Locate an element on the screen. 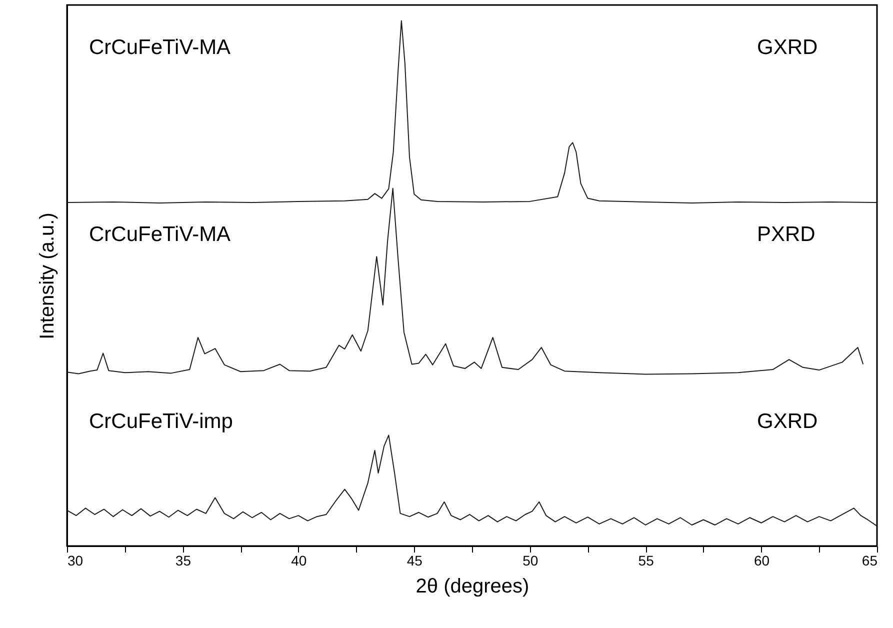 Image resolution: width=893 pixels, height=628 pixels. x-tick-label: 30 is located at coordinates (76, 560).